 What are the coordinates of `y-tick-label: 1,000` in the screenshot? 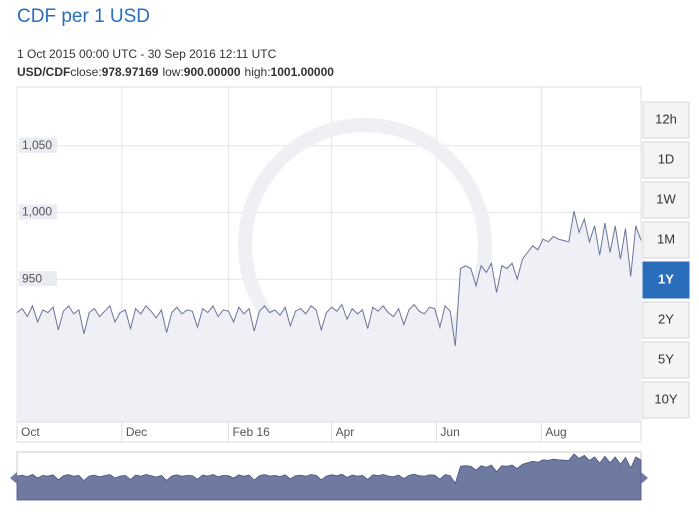 It's located at (37, 212).